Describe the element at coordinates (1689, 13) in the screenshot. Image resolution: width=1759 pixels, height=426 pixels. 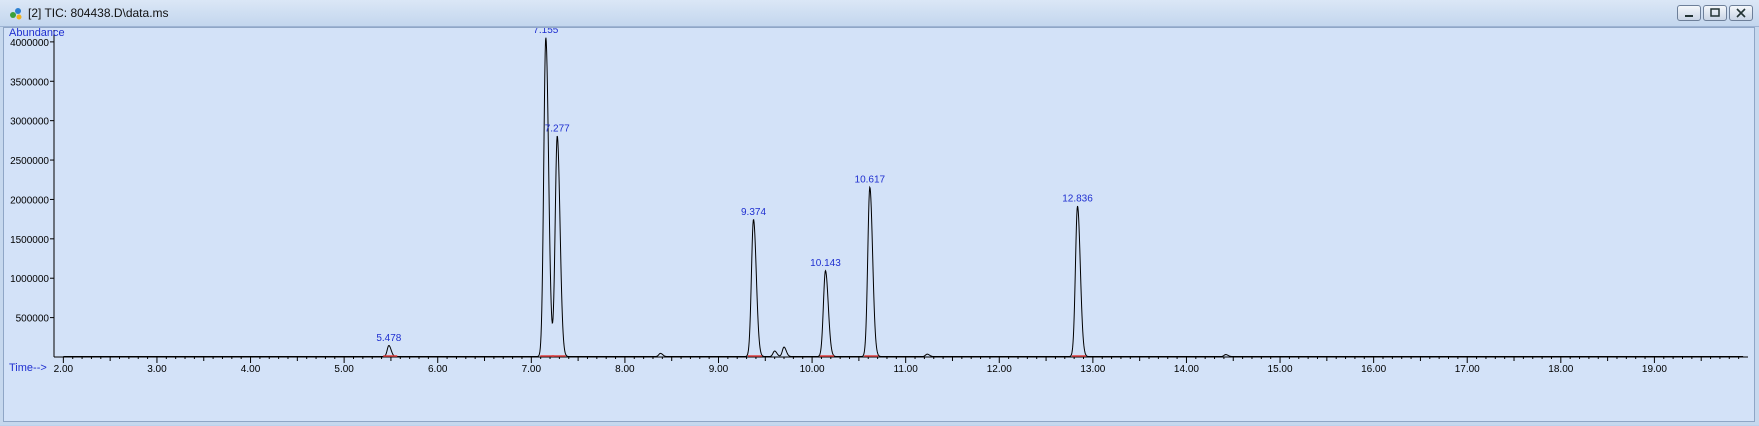
I see `minimize-button` at that location.